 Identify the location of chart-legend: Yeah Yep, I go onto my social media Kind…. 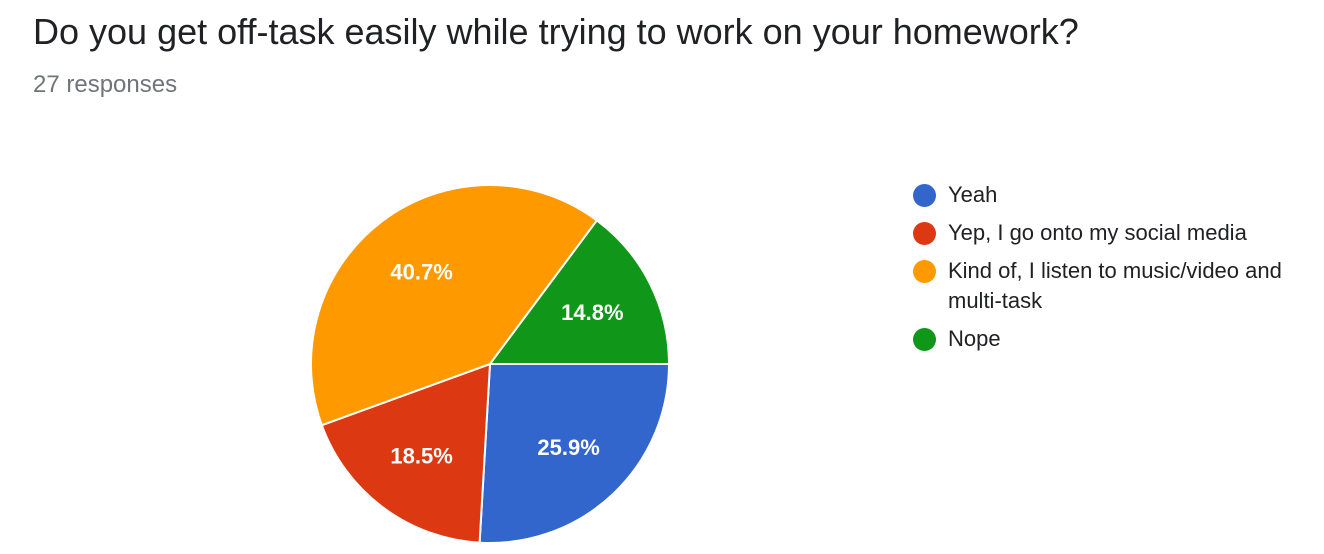
(1113, 271).